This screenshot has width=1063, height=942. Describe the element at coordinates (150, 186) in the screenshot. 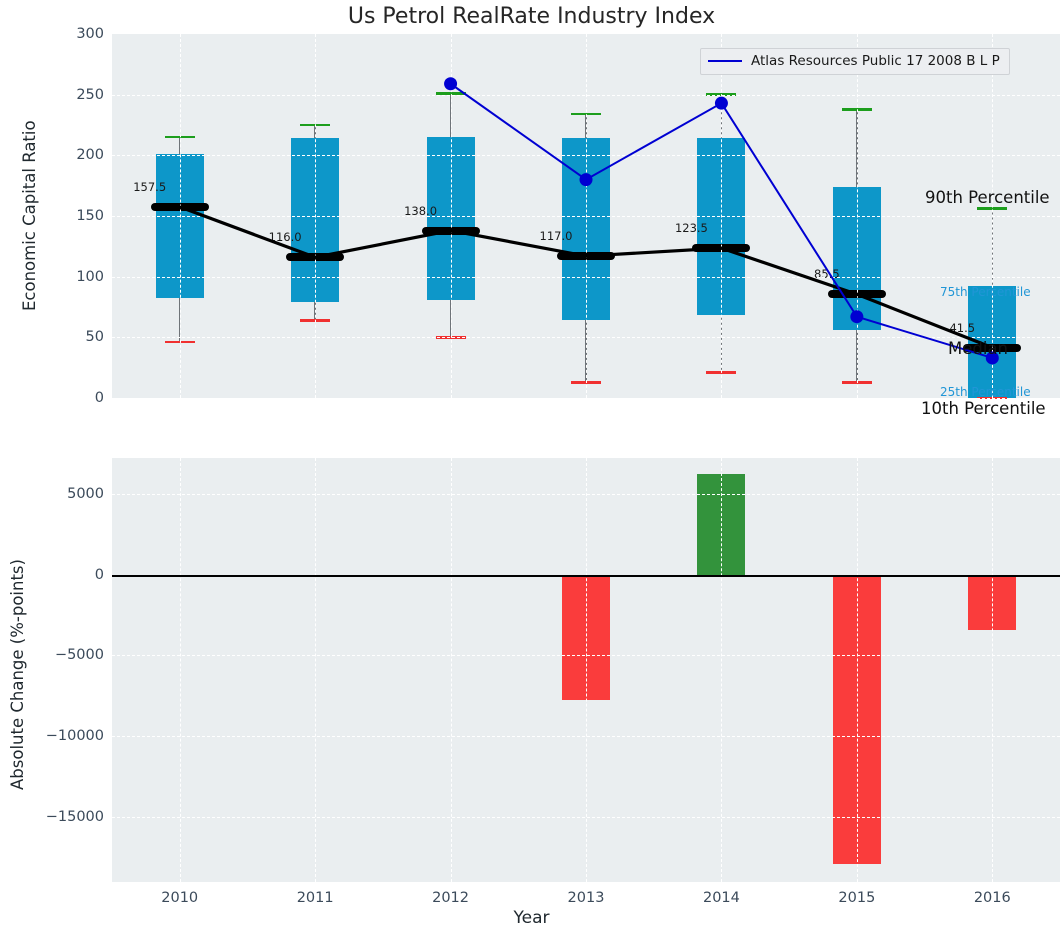

I see `median-value-label: 157.5` at that location.